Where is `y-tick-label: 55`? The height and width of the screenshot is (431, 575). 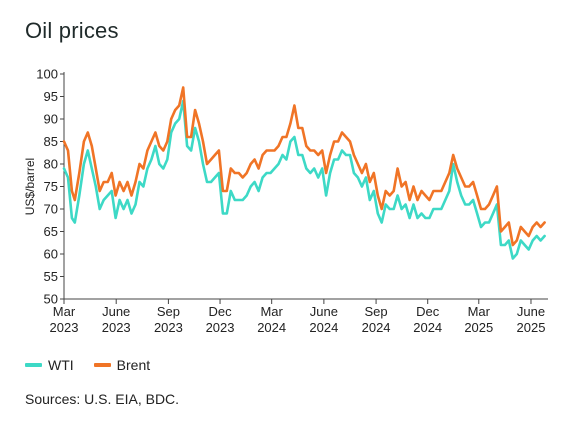
y-tick-label: 55 is located at coordinates (51, 276).